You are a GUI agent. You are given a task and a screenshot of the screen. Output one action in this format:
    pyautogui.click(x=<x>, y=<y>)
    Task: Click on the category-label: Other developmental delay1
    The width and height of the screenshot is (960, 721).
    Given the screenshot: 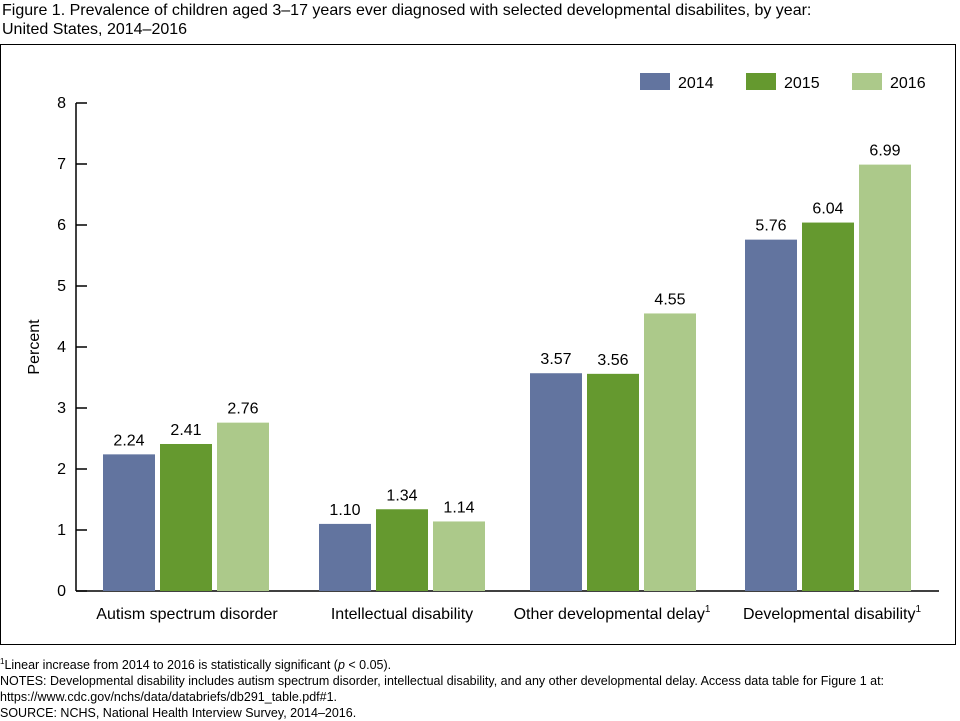 What is the action you would take?
    pyautogui.click(x=612, y=613)
    